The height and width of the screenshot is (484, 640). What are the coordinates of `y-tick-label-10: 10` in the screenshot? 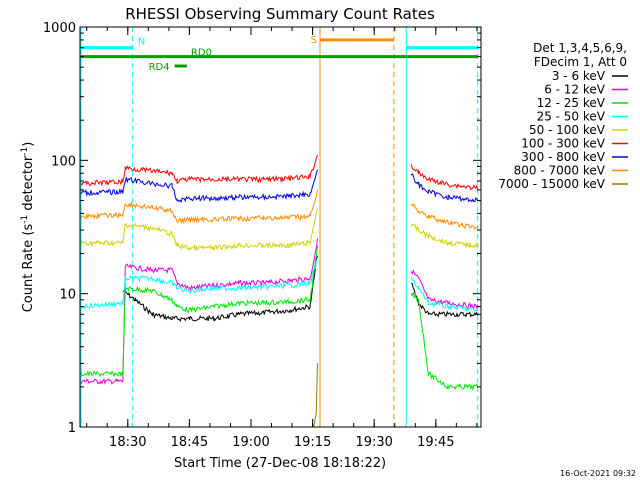 It's located at (67, 295).